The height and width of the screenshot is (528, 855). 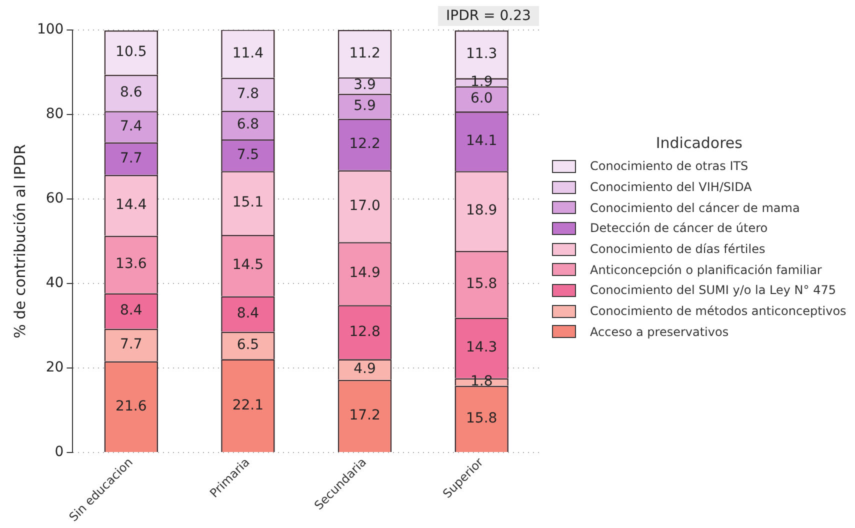 I want to click on legend-label: Conocimiento de otras ITS, so click(x=669, y=166).